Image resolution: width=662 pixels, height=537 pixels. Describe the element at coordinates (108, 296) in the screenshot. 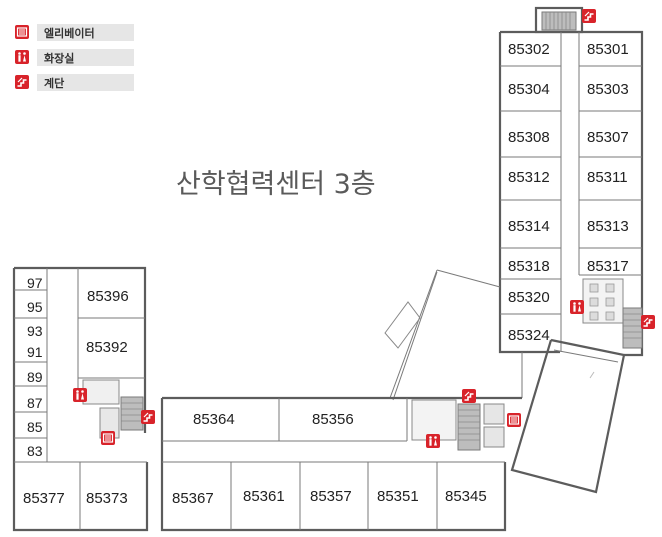

I see `room-85396: 85396` at that location.